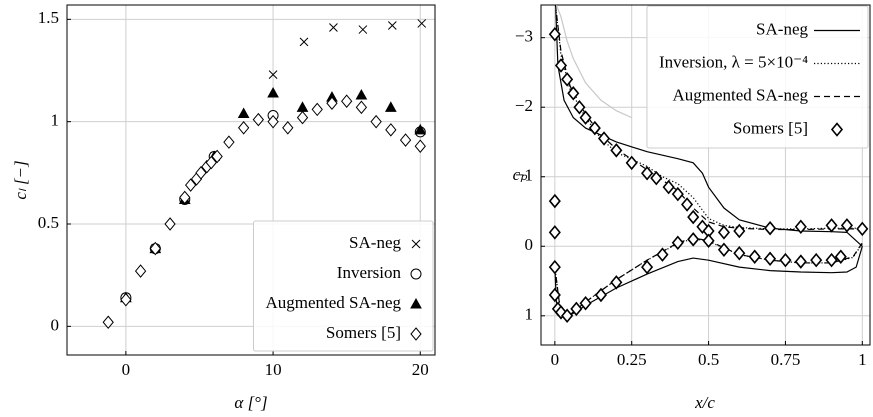 This screenshot has width=873, height=417. What do you see at coordinates (48, 17) in the screenshot?
I see `y-tick-label: 1.5` at bounding box center [48, 17].